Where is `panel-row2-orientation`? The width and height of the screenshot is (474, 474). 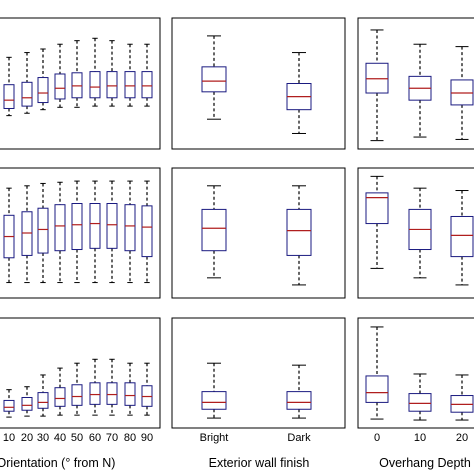
panel-row2-orientation is located at coordinates (80, 233).